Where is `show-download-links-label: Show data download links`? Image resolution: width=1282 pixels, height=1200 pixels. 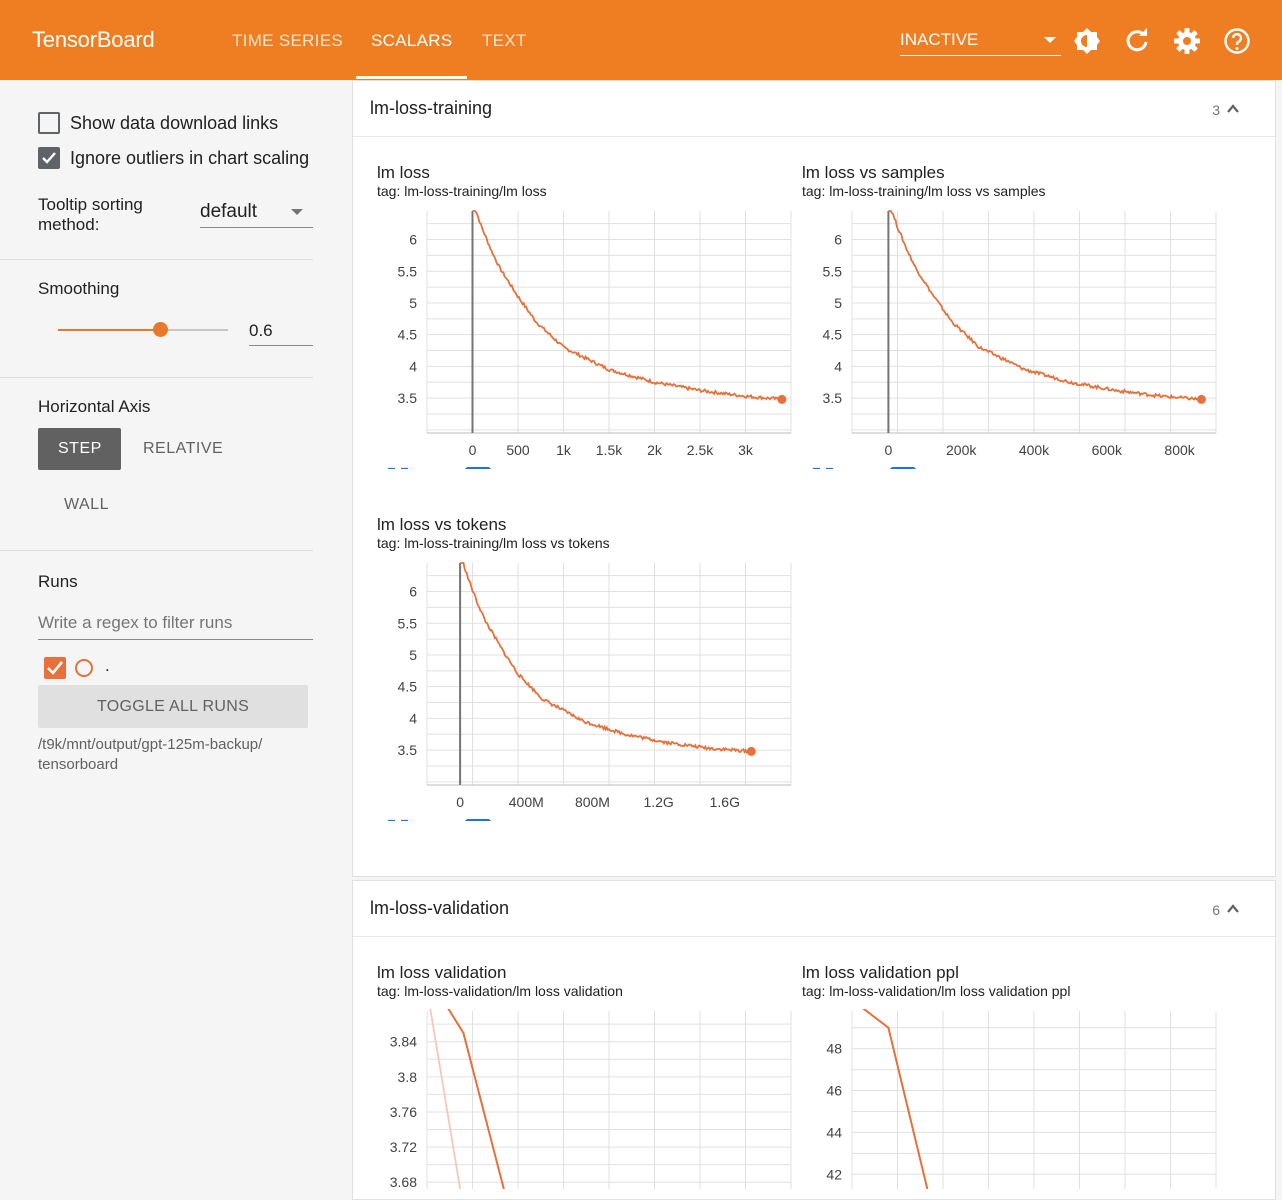 show-download-links-label: Show data download links is located at coordinates (174, 123).